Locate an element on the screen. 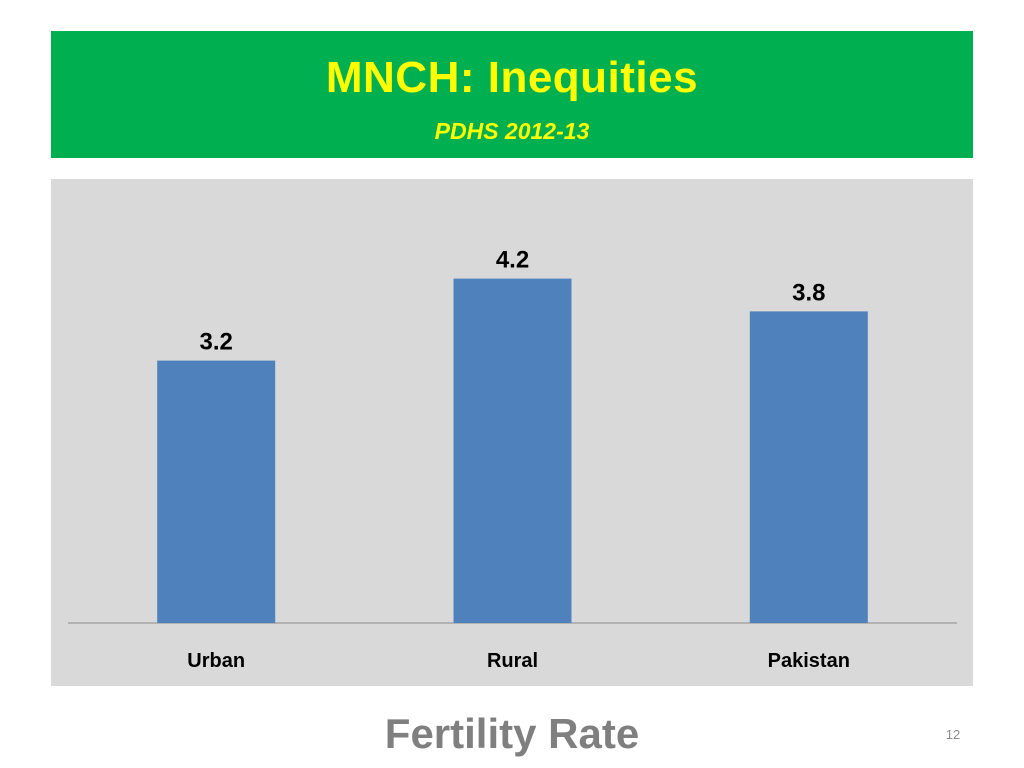 Image resolution: width=1024 pixels, height=768 pixels. data-label-rural: 4.2 is located at coordinates (512, 260).